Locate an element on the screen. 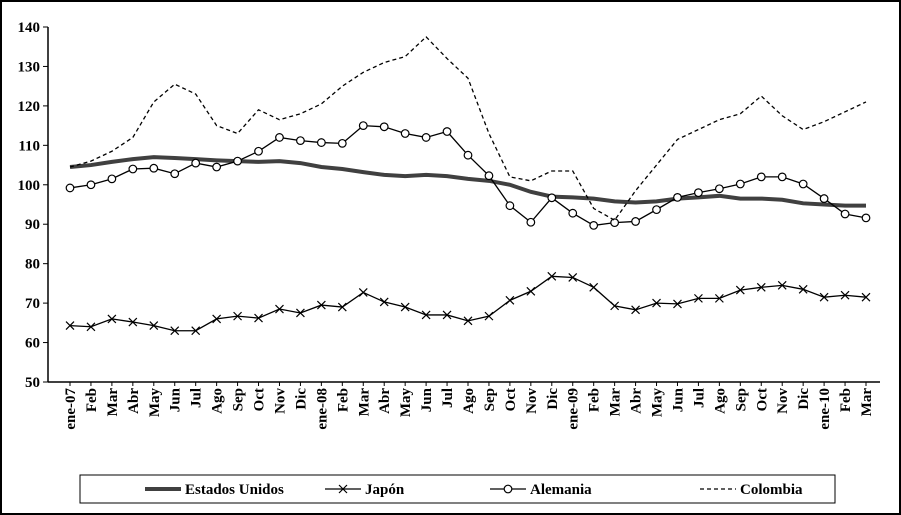 The image size is (901, 515). y-tick-label: 90 is located at coordinates (32, 225).